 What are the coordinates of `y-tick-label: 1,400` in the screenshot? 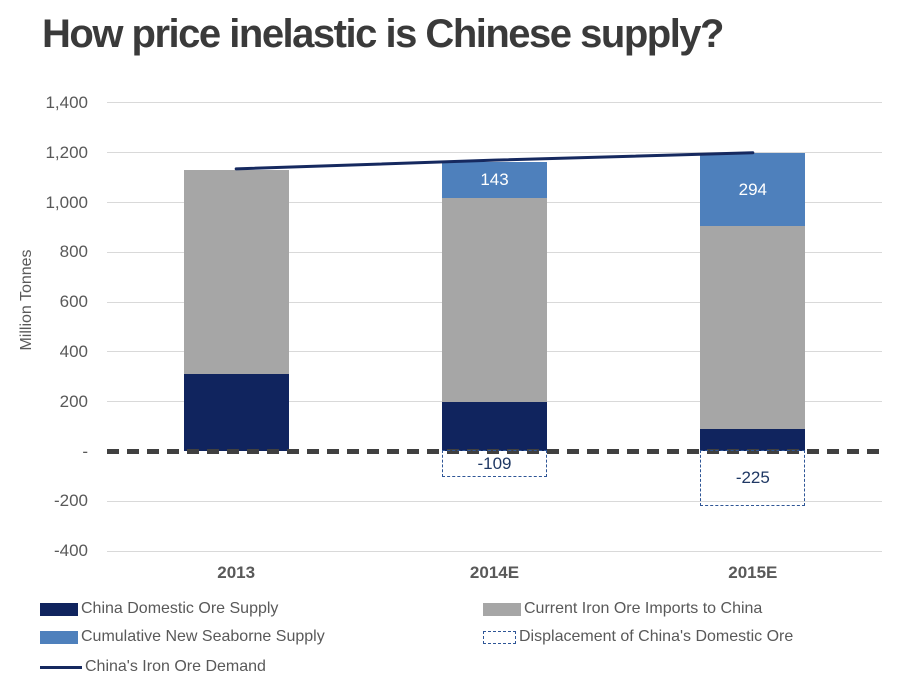 It's located at (66, 102).